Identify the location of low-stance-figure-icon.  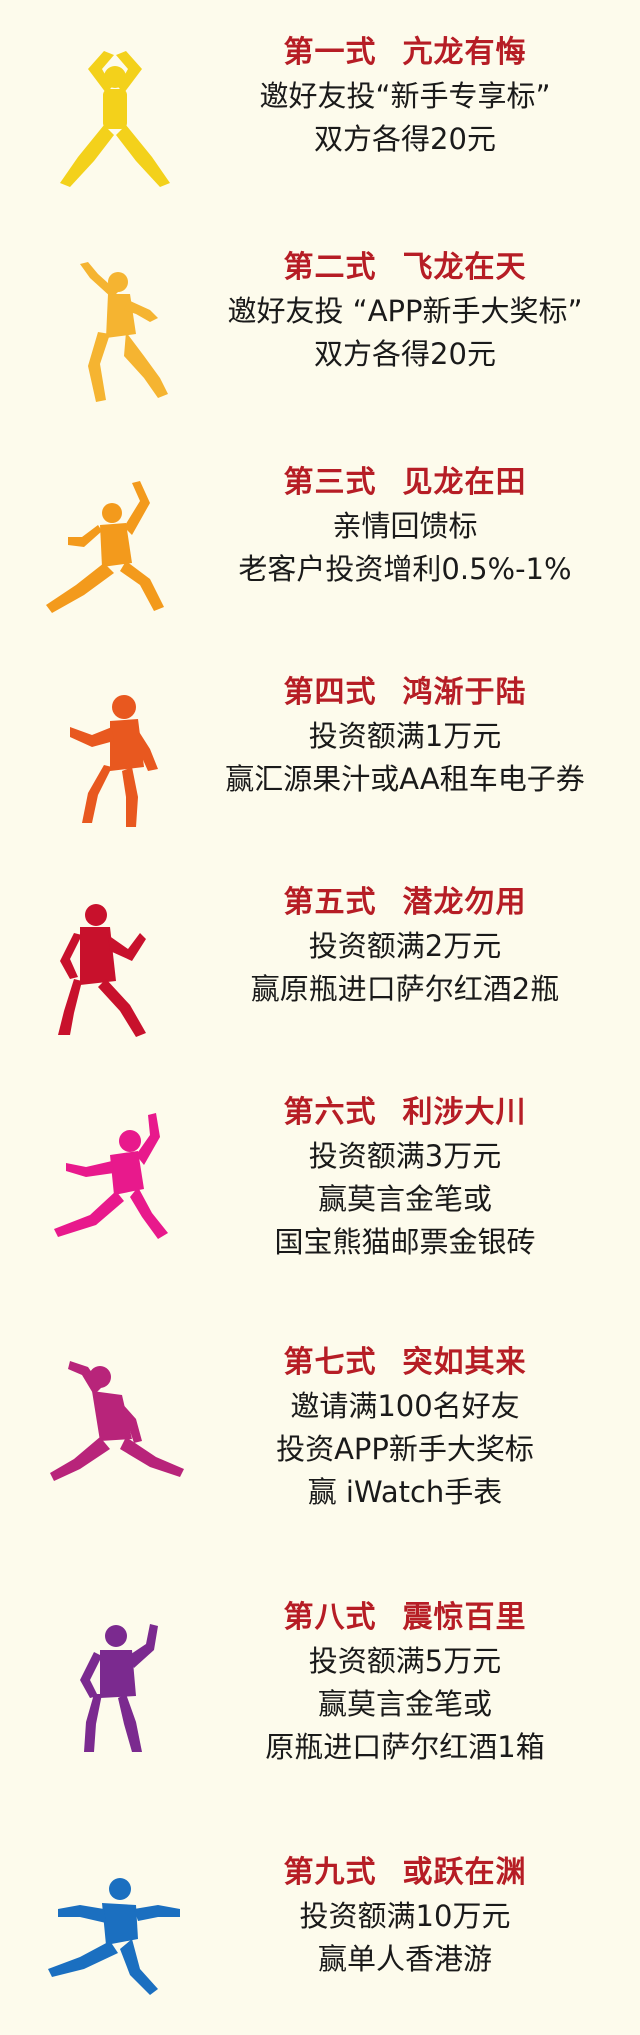
(115, 550).